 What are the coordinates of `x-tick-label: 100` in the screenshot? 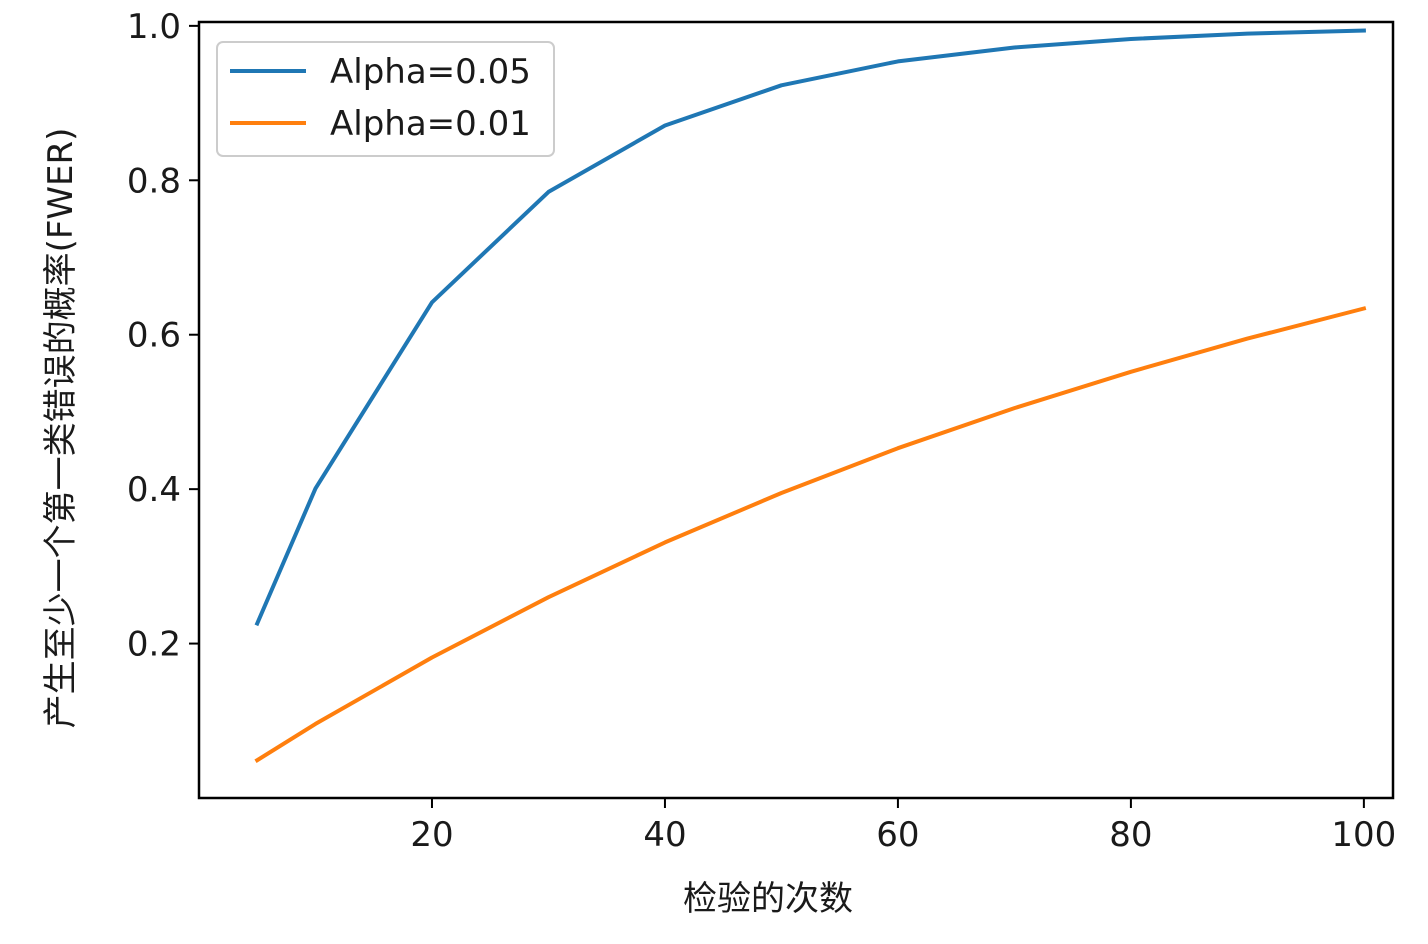 It's located at (1363, 835).